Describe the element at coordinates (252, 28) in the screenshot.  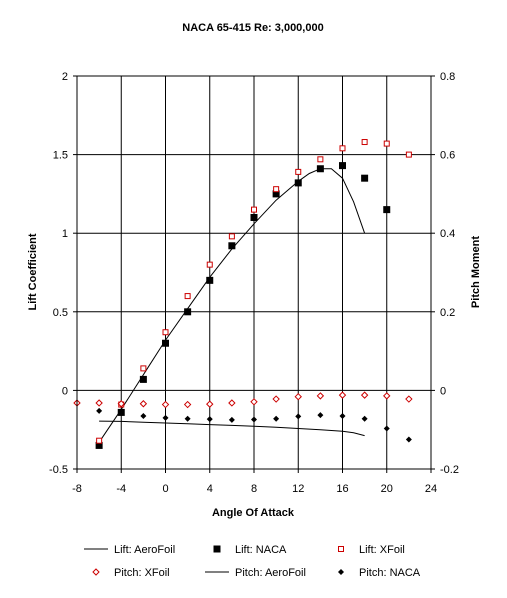
I see `chart-title: NACA 65-415 Re: 3,000,000` at that location.